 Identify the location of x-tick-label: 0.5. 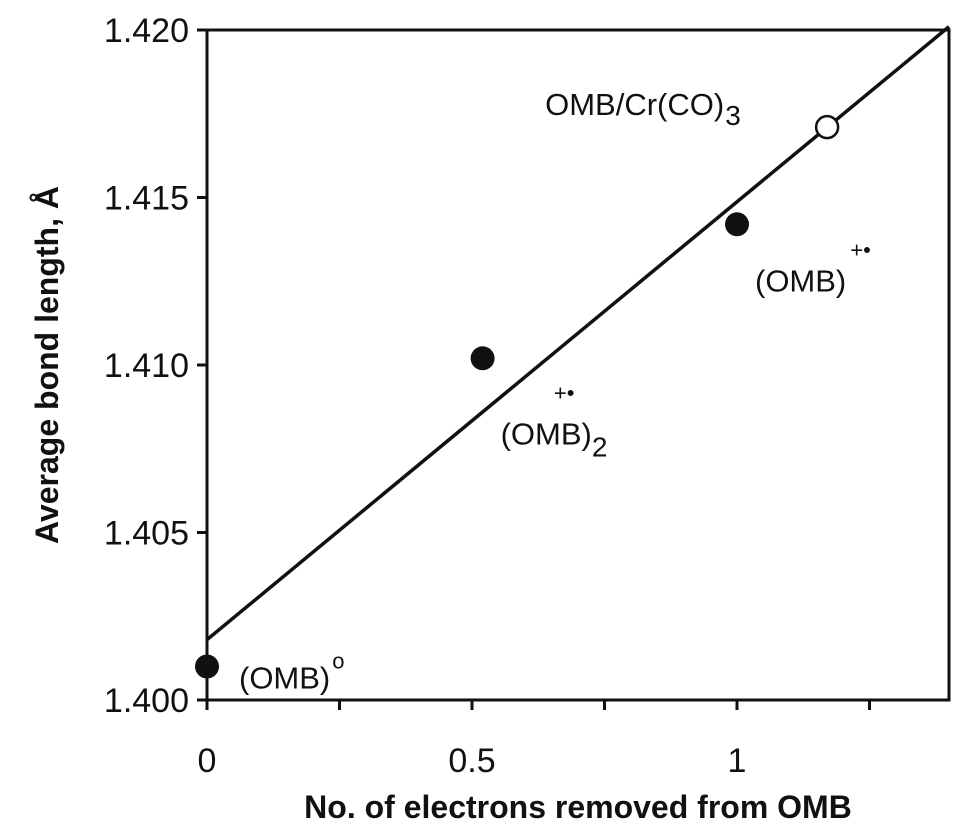
(471, 761).